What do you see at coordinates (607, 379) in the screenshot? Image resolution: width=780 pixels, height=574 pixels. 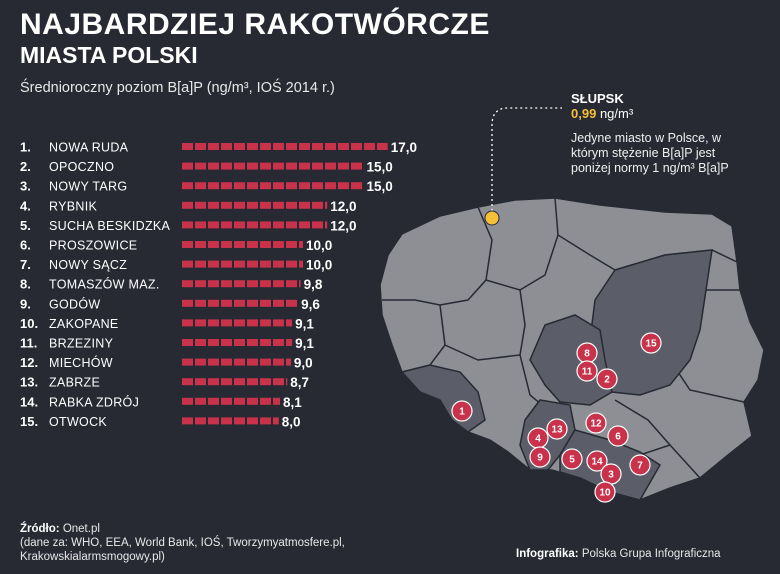 I see `city-marker: 2` at bounding box center [607, 379].